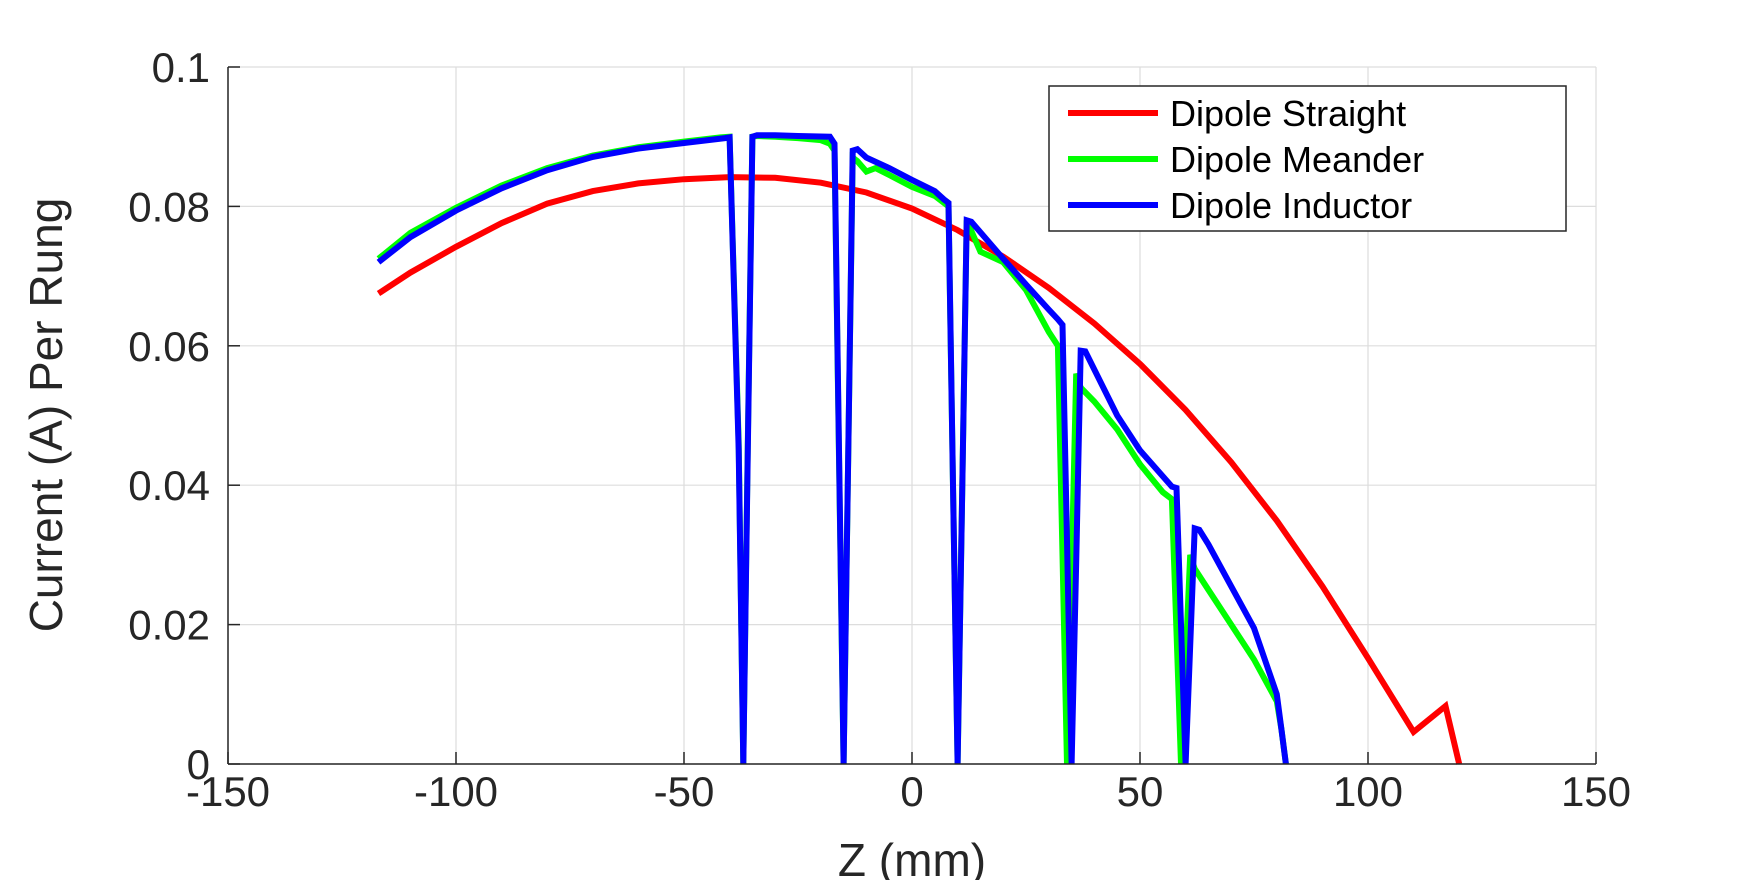 Image resolution: width=1760 pixels, height=880 pixels. What do you see at coordinates (912, 857) in the screenshot?
I see `x-axis-label: Z (mm)` at bounding box center [912, 857].